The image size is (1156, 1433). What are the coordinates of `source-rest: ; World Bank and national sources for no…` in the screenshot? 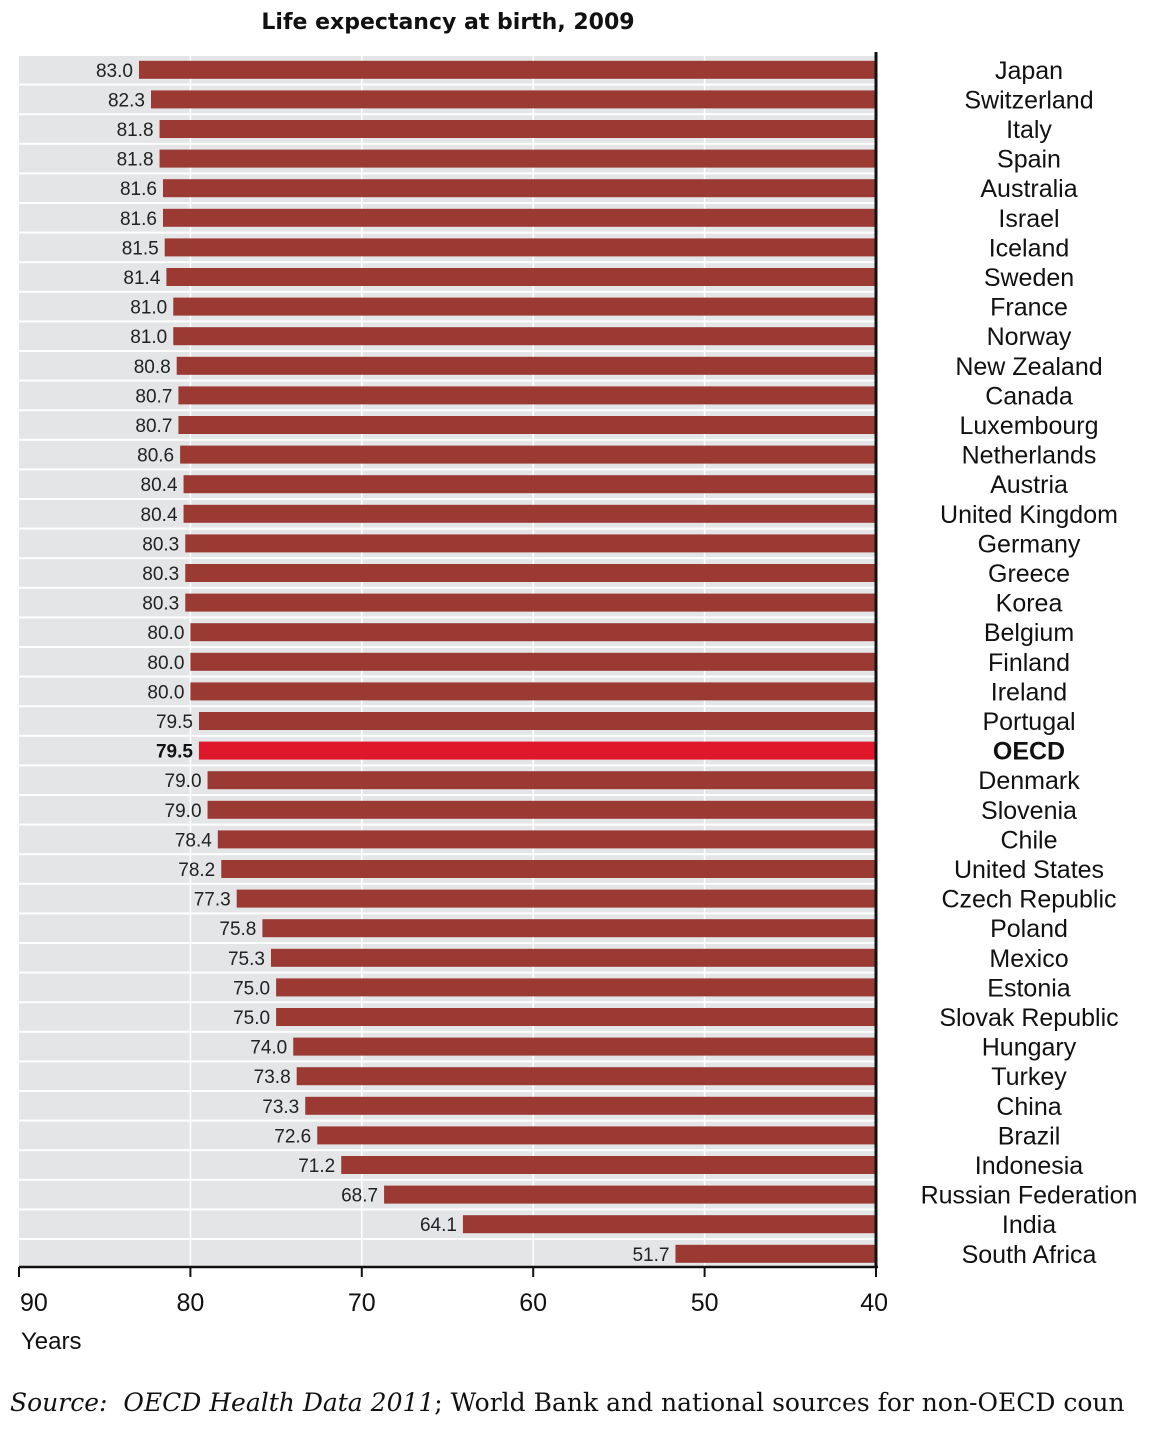 It's located at (779, 1402).